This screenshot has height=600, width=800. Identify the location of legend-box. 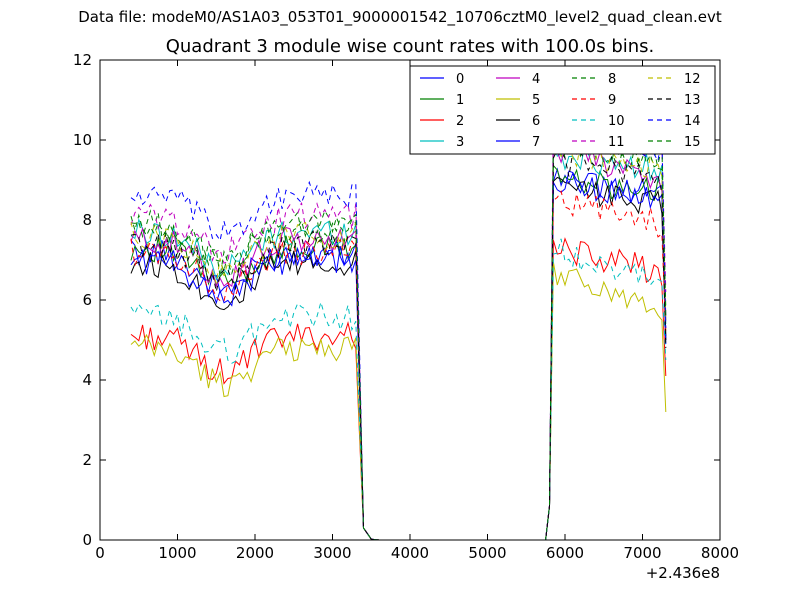
(562, 110).